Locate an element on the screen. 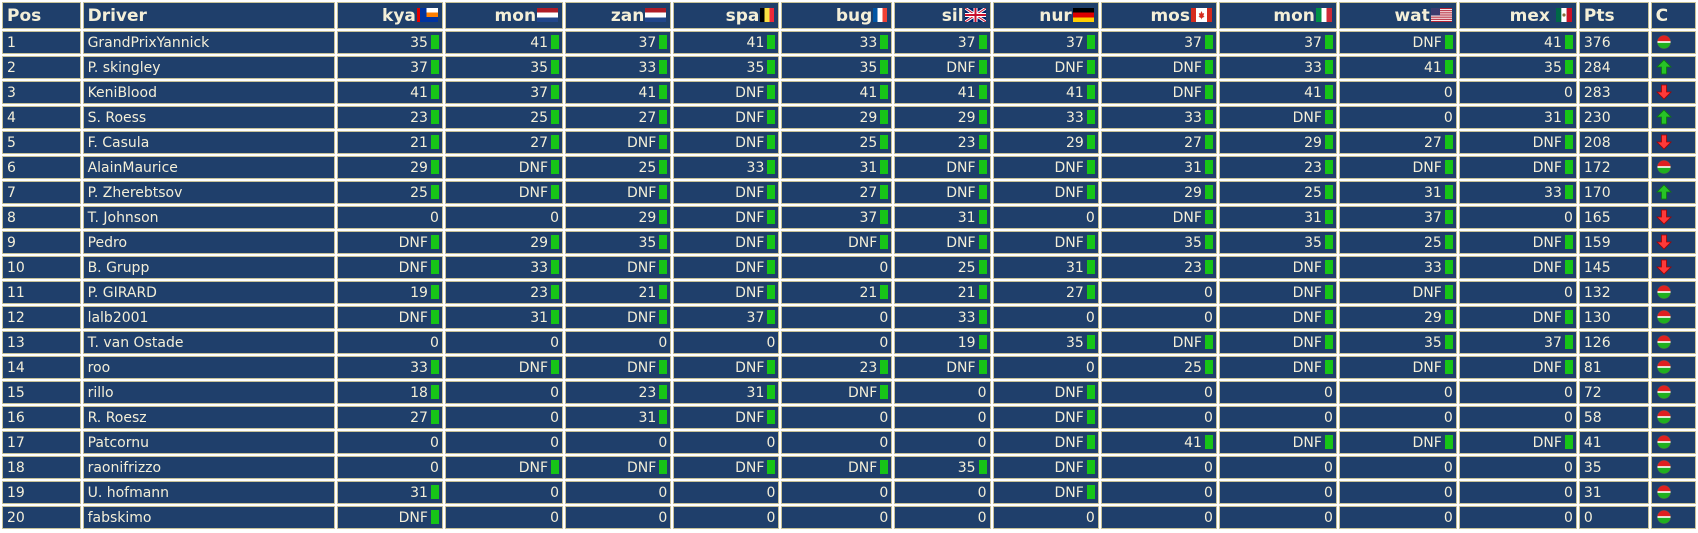 The width and height of the screenshot is (1698, 533). result-cell-nur: 33 is located at coordinates (1045, 117).